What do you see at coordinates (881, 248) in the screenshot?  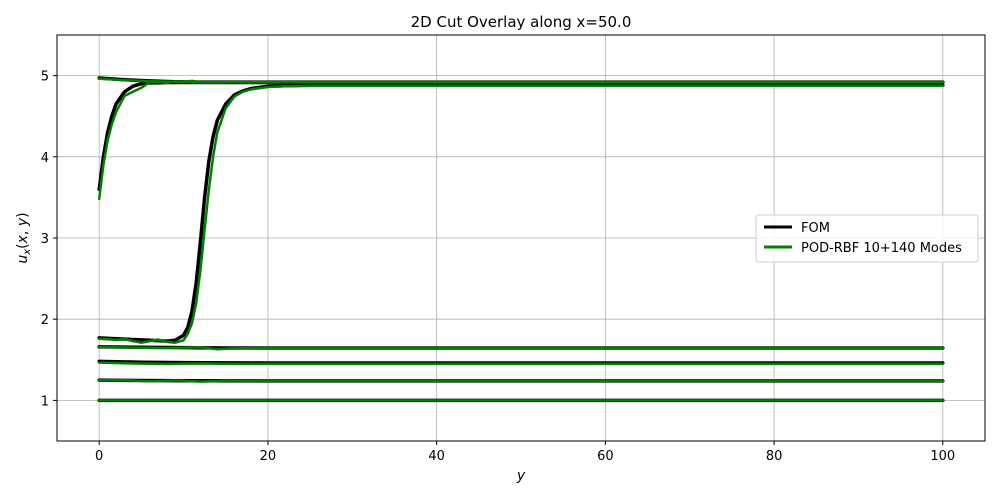 I see `legend-podrbf-label: POD-RBF 10+140 Modes` at bounding box center [881, 248].